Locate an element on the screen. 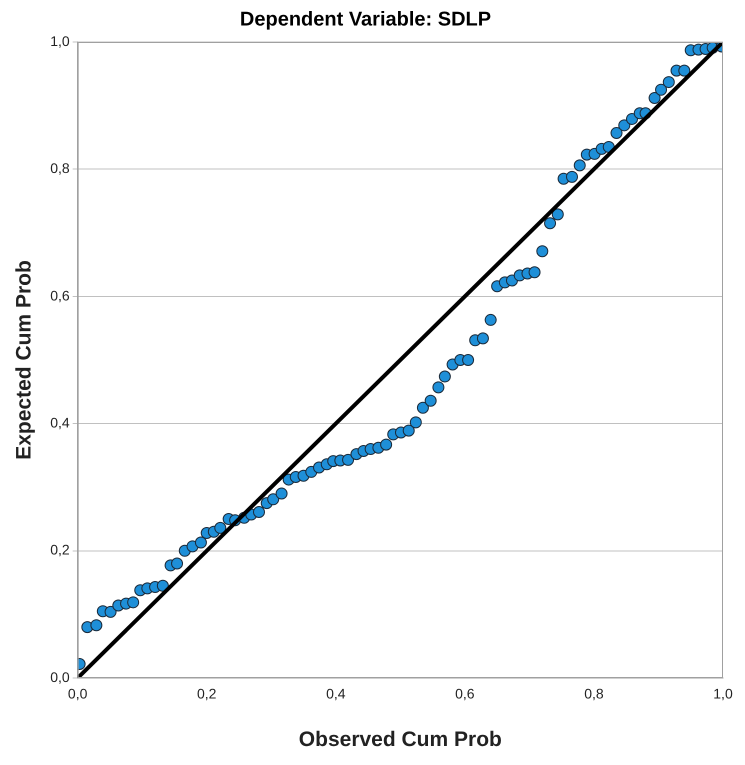  y-tick-label: 0,8 is located at coordinates (60, 168).